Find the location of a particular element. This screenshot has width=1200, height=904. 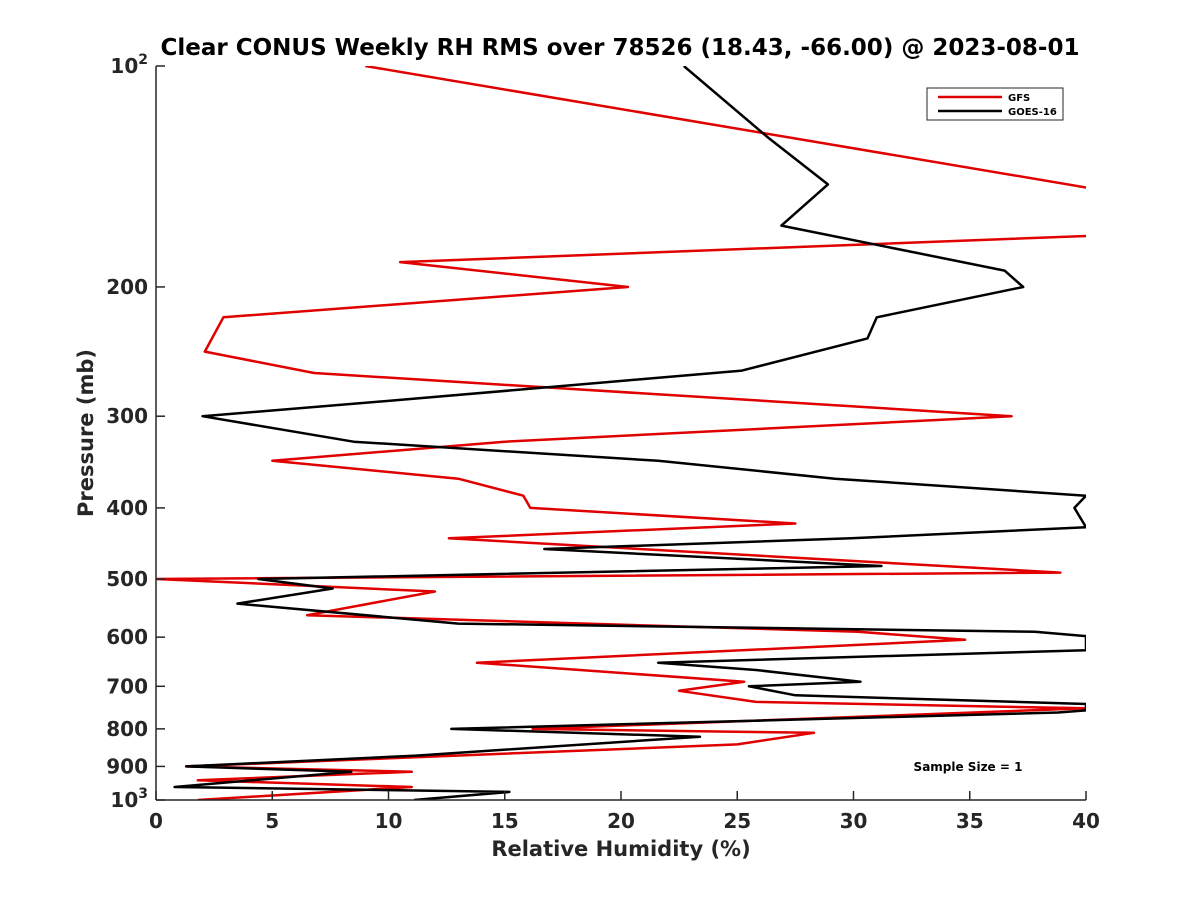

y-tick-label: 300 is located at coordinates (127, 416).